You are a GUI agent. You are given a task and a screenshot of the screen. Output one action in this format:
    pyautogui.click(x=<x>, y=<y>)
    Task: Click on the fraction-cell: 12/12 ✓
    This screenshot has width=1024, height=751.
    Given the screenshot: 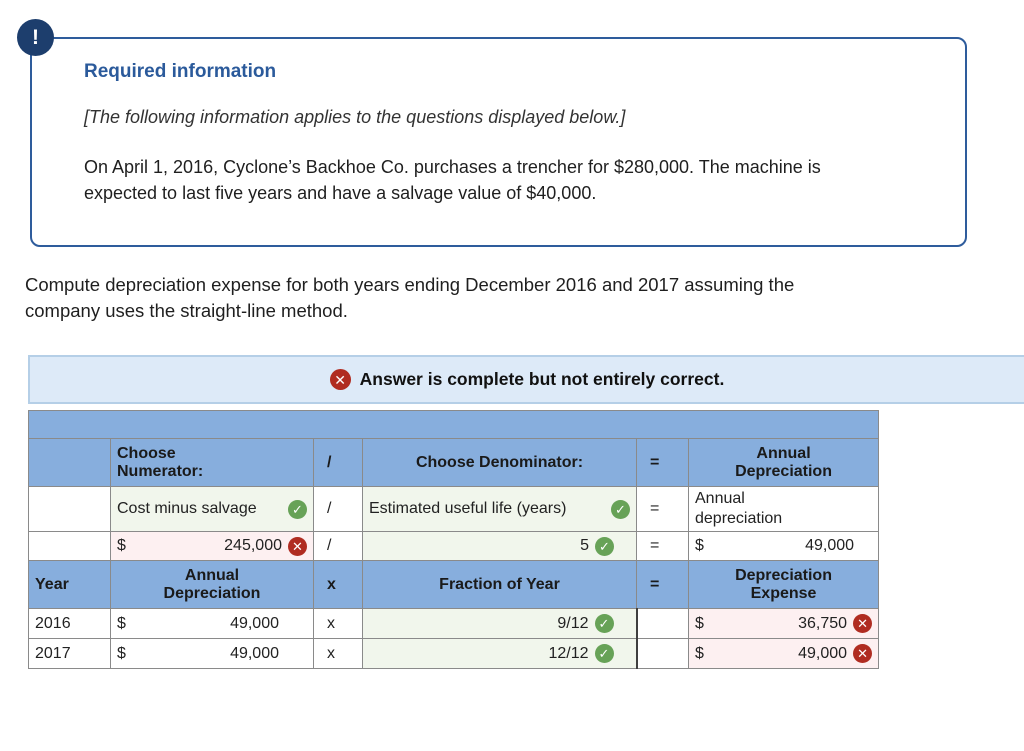 What is the action you would take?
    pyautogui.click(x=499, y=653)
    